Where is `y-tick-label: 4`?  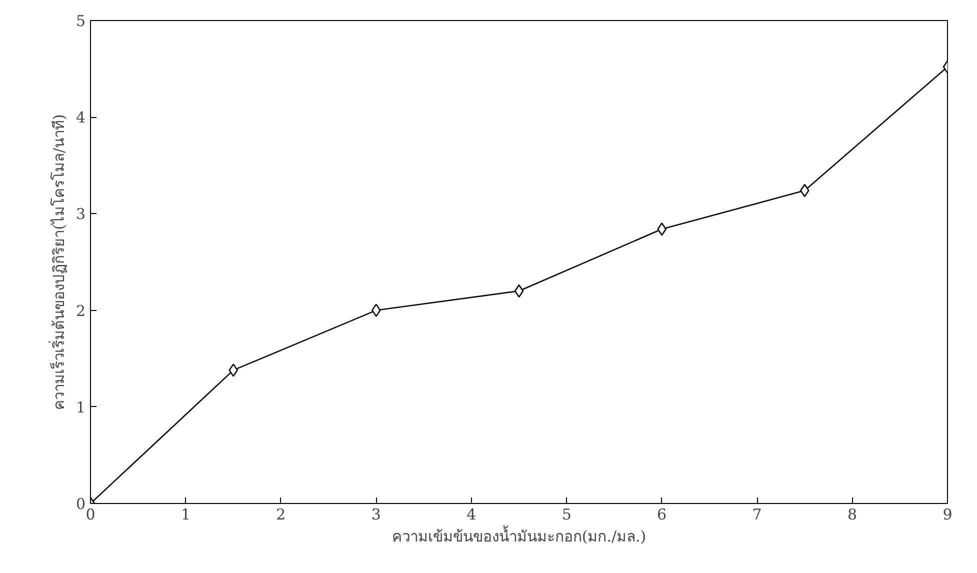
y-tick-label: 4 is located at coordinates (81, 117).